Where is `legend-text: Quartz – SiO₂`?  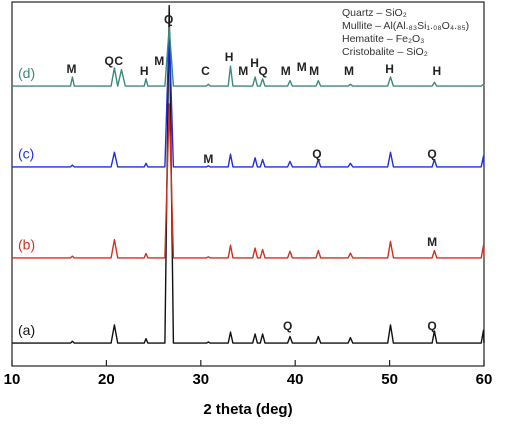
legend-text: Quartz – SiO₂ is located at coordinates (374, 13).